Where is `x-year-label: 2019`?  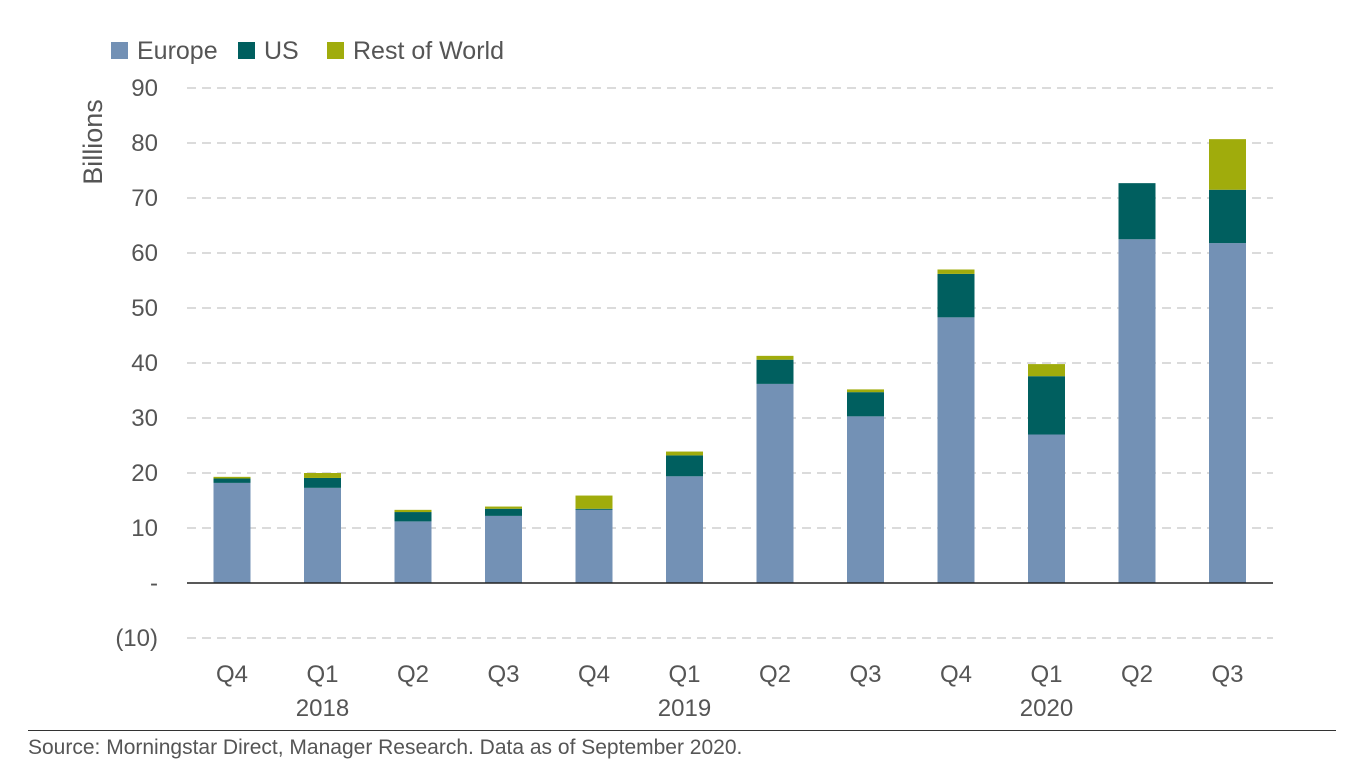 x-year-label: 2019 is located at coordinates (684, 708).